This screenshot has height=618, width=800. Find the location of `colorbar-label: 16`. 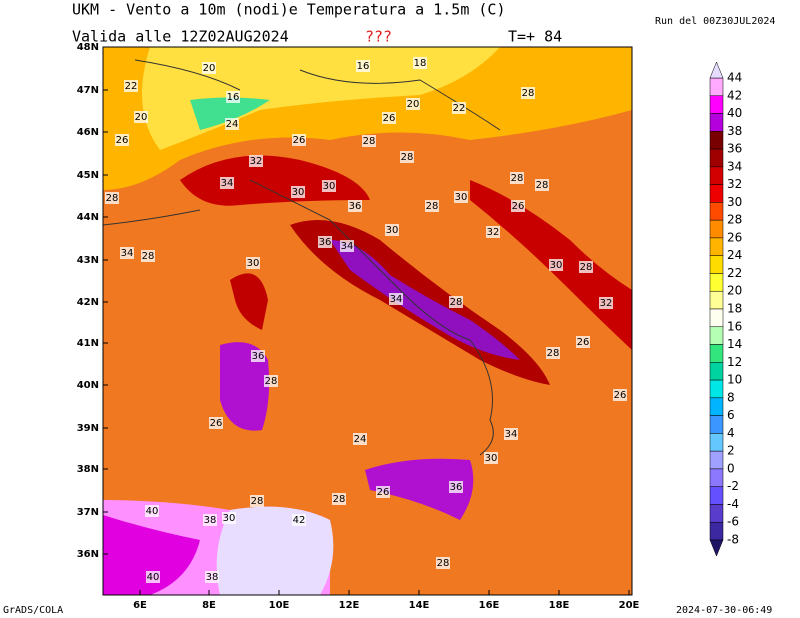

colorbar-label: 16 is located at coordinates (734, 326).